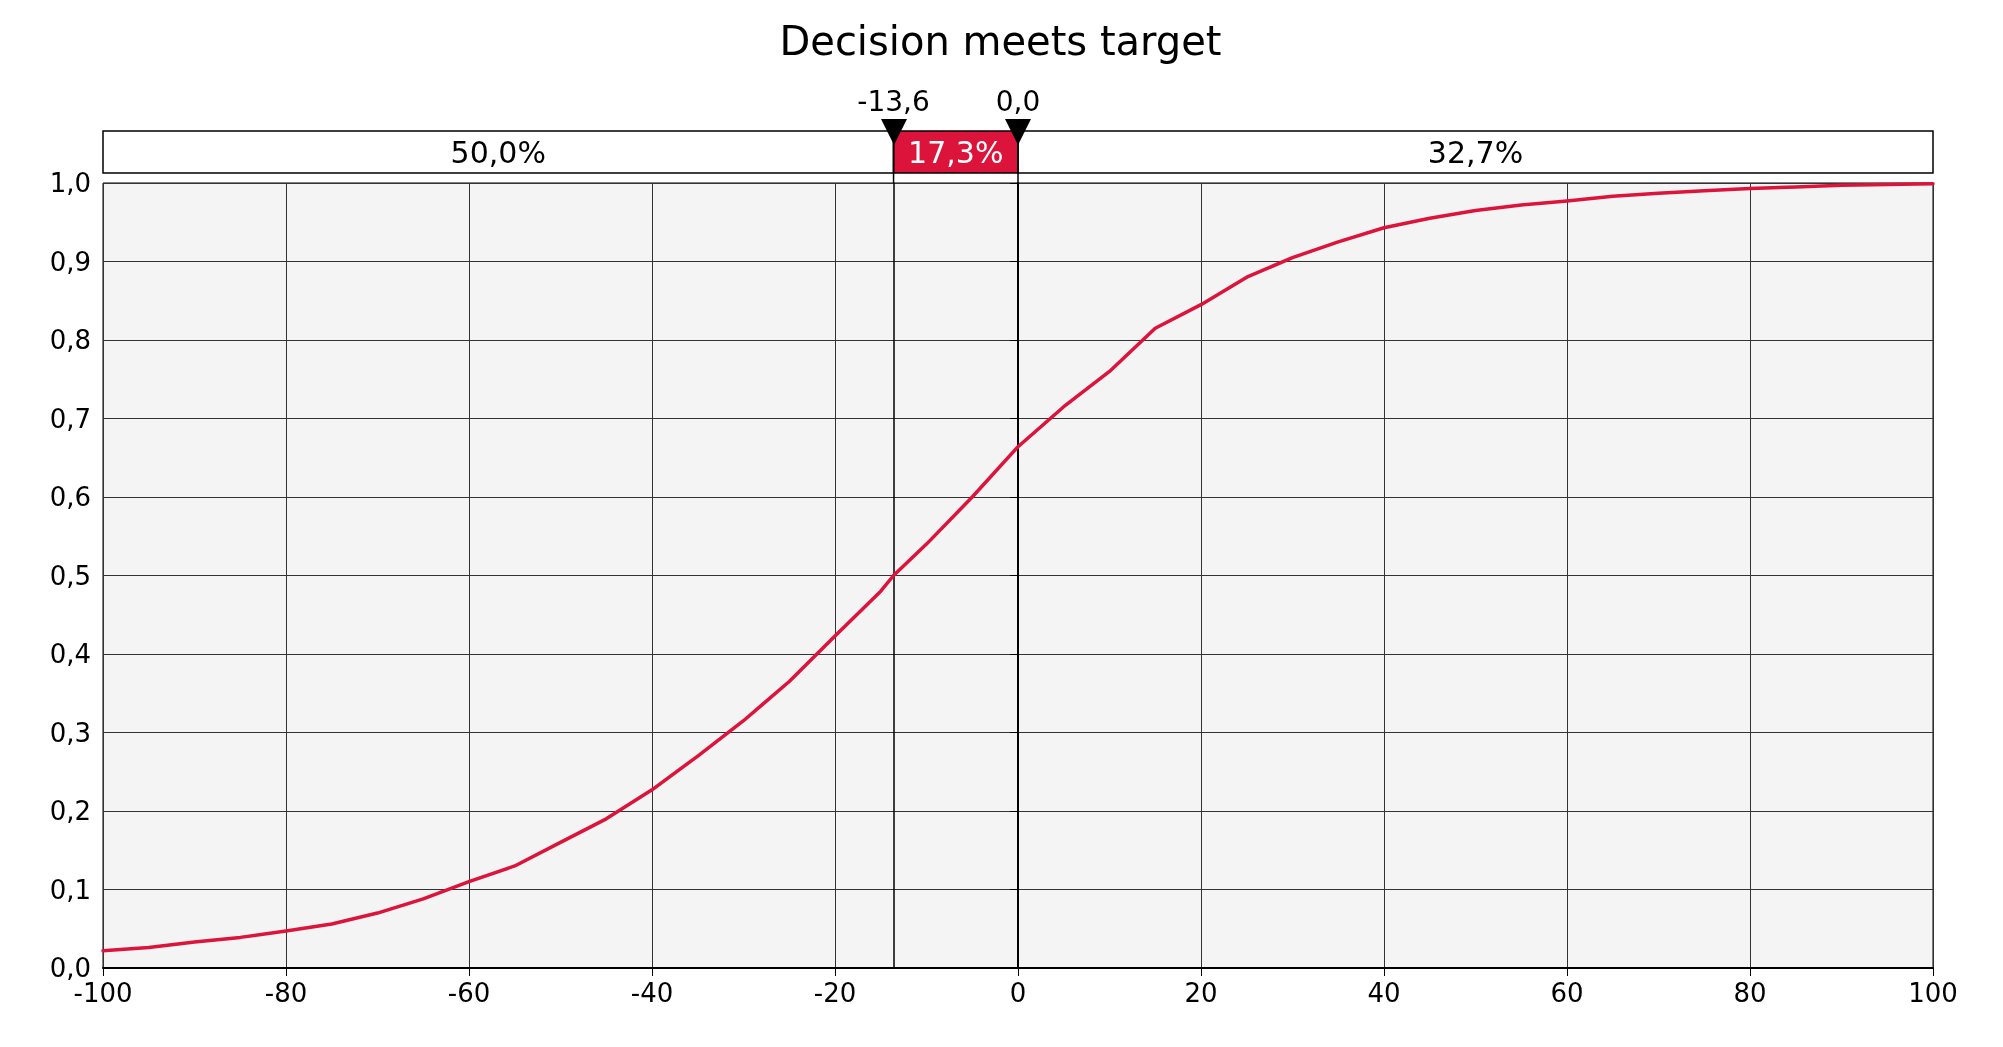 Image resolution: width=2003 pixels, height=1047 pixels. Describe the element at coordinates (1018, 101) in the screenshot. I see `ref-line-label: 0,0` at that location.